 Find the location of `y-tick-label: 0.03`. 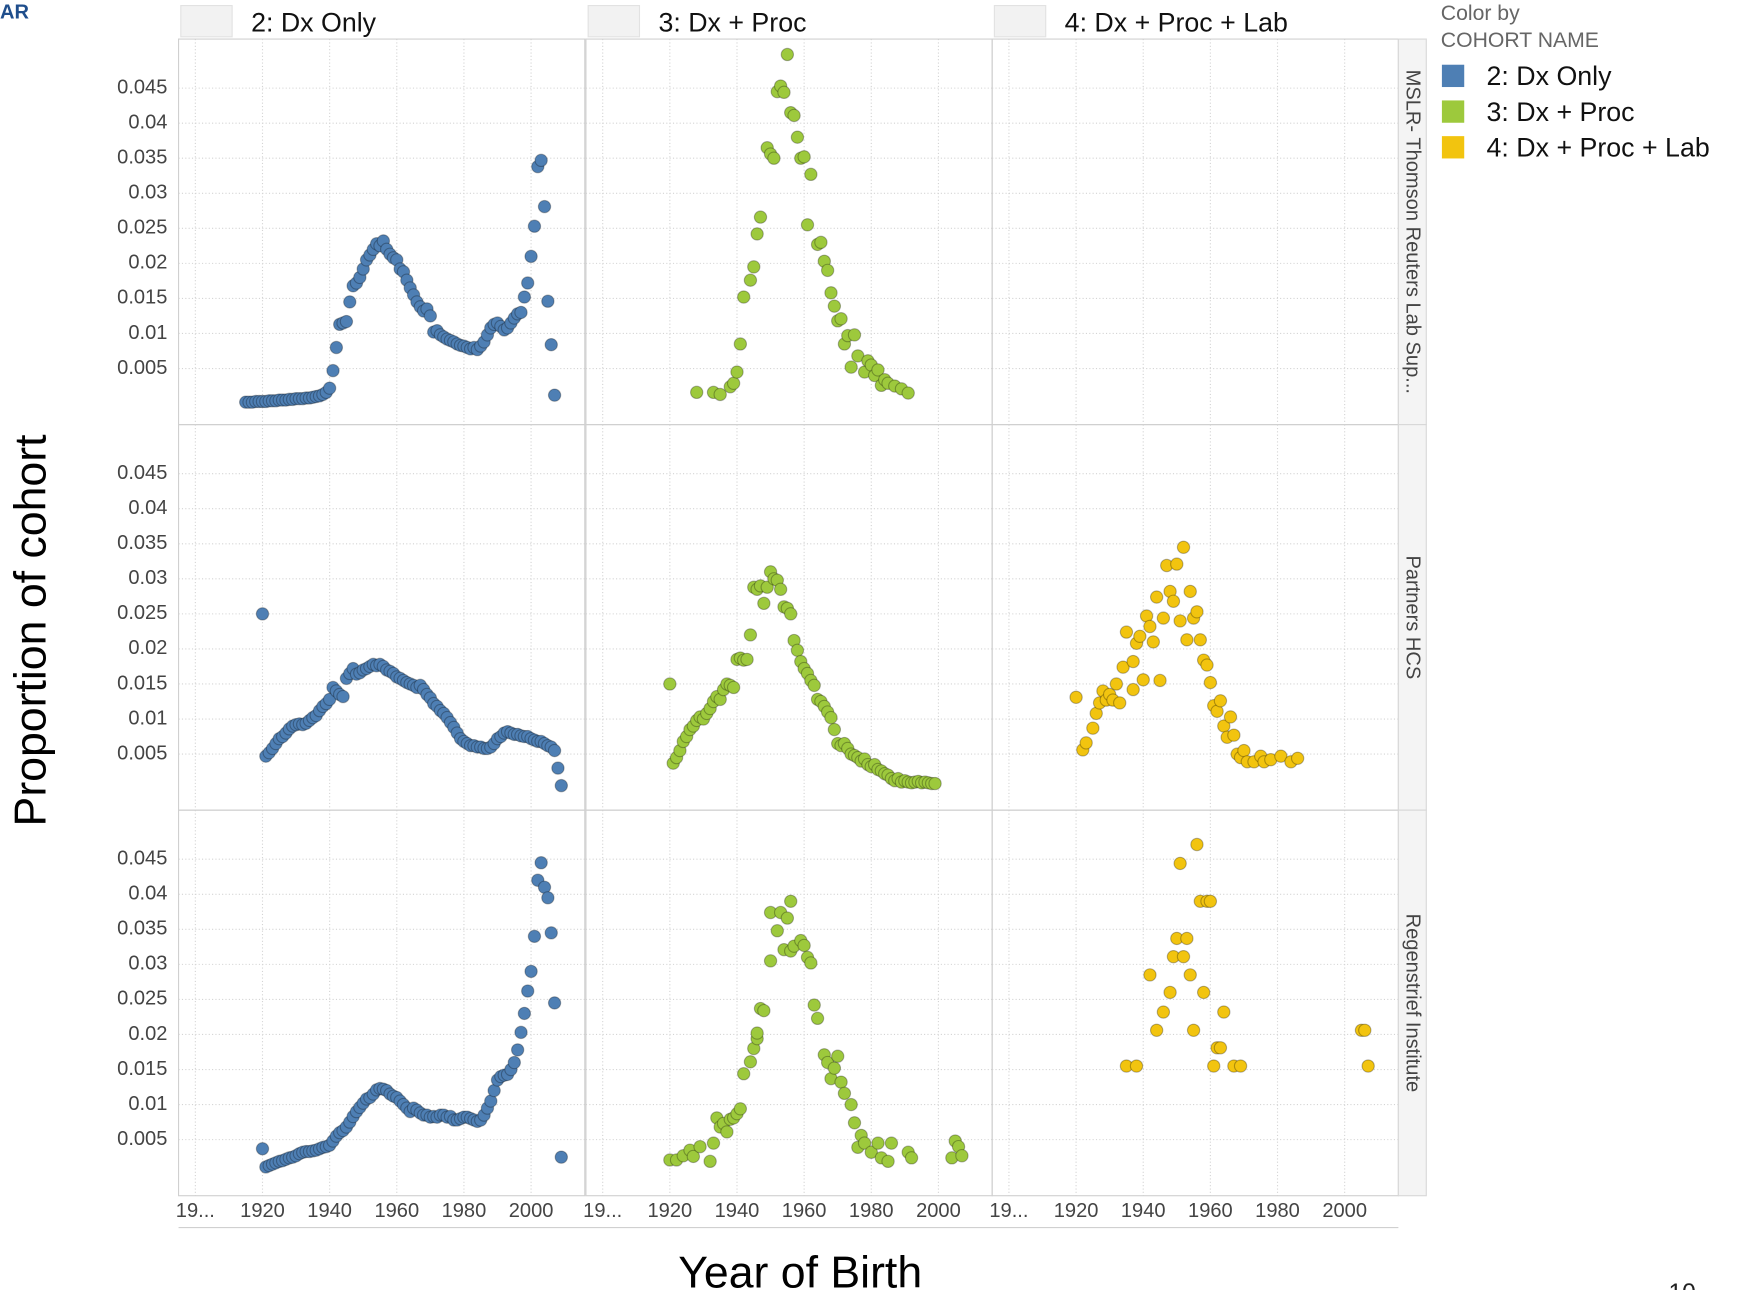

y-tick-label: 0.03 is located at coordinates (147, 964).